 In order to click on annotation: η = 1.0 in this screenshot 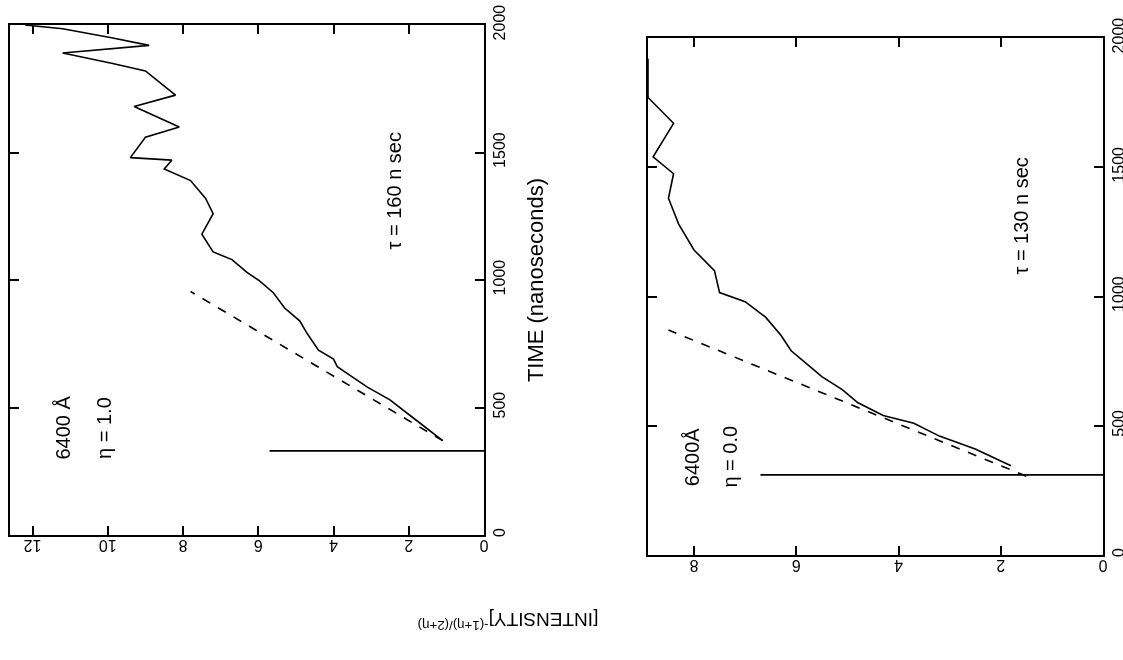, I will do `click(104, 428)`.